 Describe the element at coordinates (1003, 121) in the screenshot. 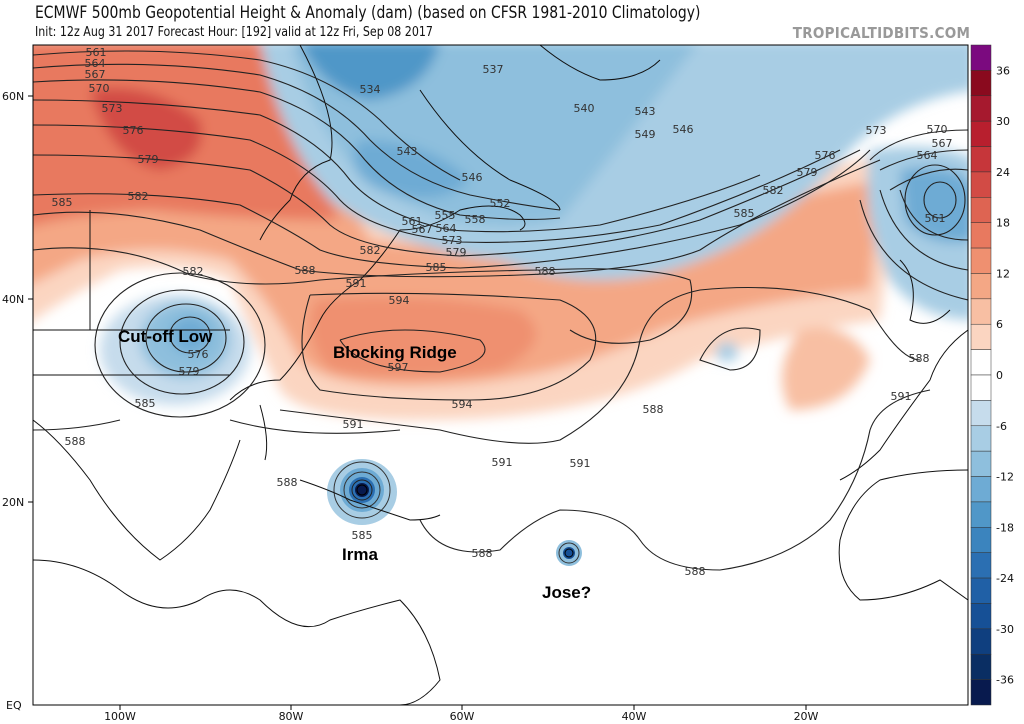

I see `colorbar-label: 30` at that location.